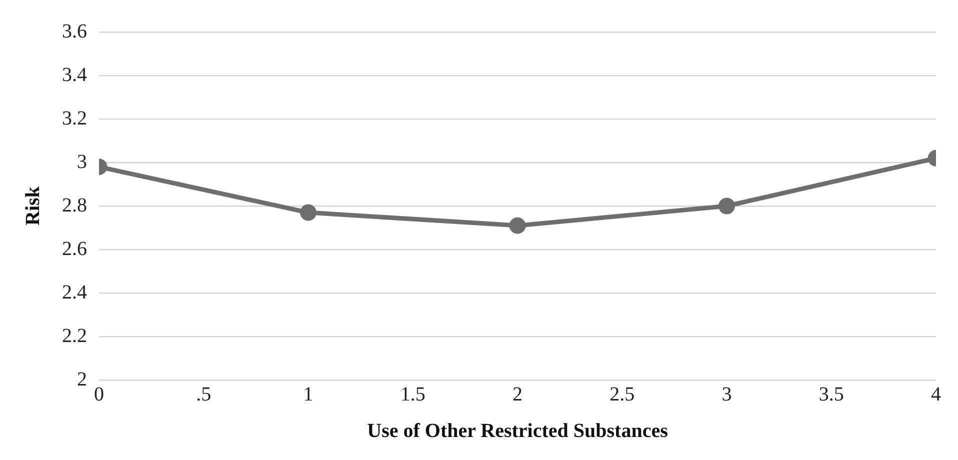 This screenshot has height=460, width=958. What do you see at coordinates (82, 161) in the screenshot?
I see `y-tick-label: 3` at bounding box center [82, 161].